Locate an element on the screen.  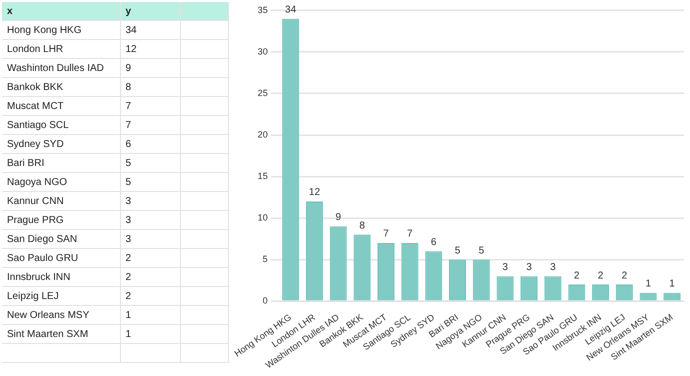
text: Kannur CNN is located at coordinates (61, 201).